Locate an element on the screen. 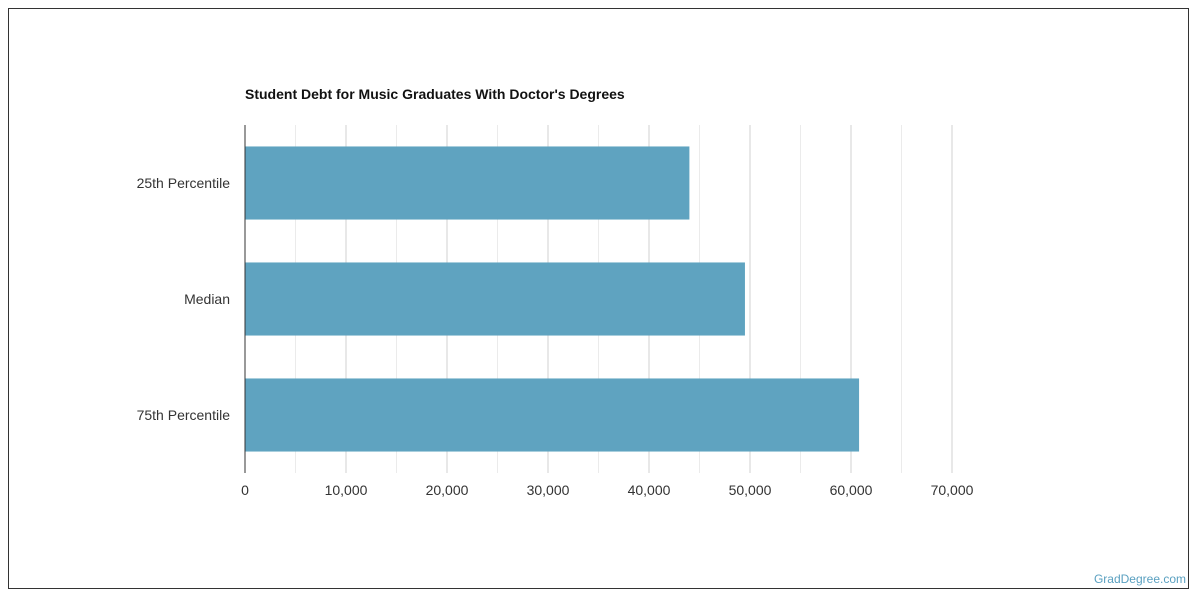 This screenshot has width=1200, height=600. bar-median is located at coordinates (495, 299).